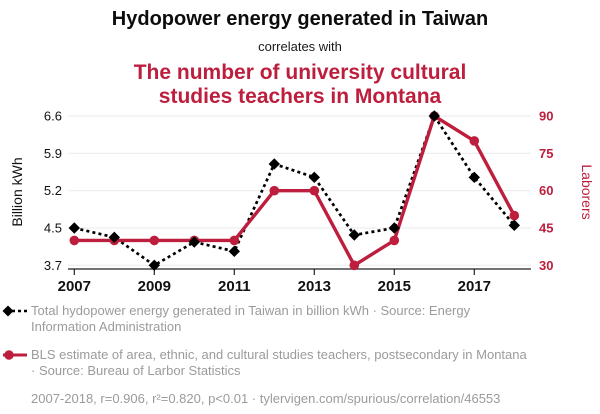 Image resolution: width=600 pixels, height=414 pixels. What do you see at coordinates (53, 265) in the screenshot?
I see `svg-text: 3.7` at bounding box center [53, 265].